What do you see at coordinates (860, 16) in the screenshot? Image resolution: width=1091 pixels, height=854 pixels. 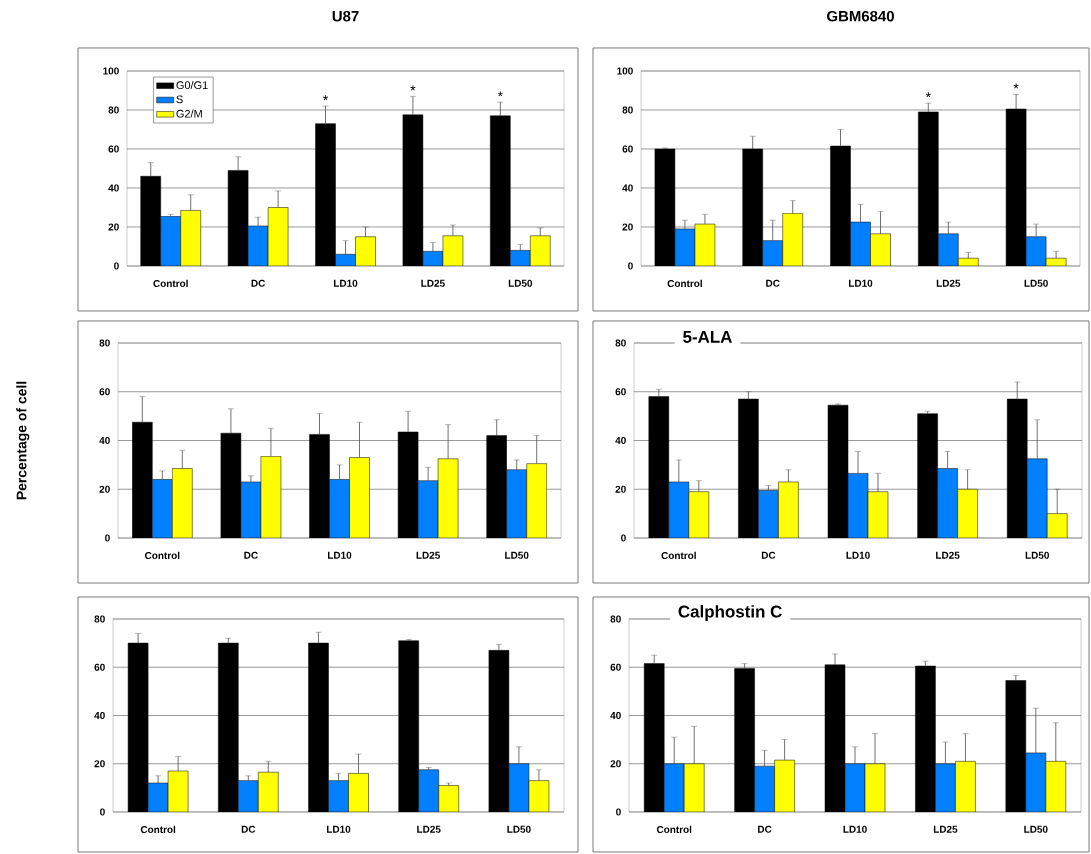 I see `chart-title: GBM6840` at bounding box center [860, 16].